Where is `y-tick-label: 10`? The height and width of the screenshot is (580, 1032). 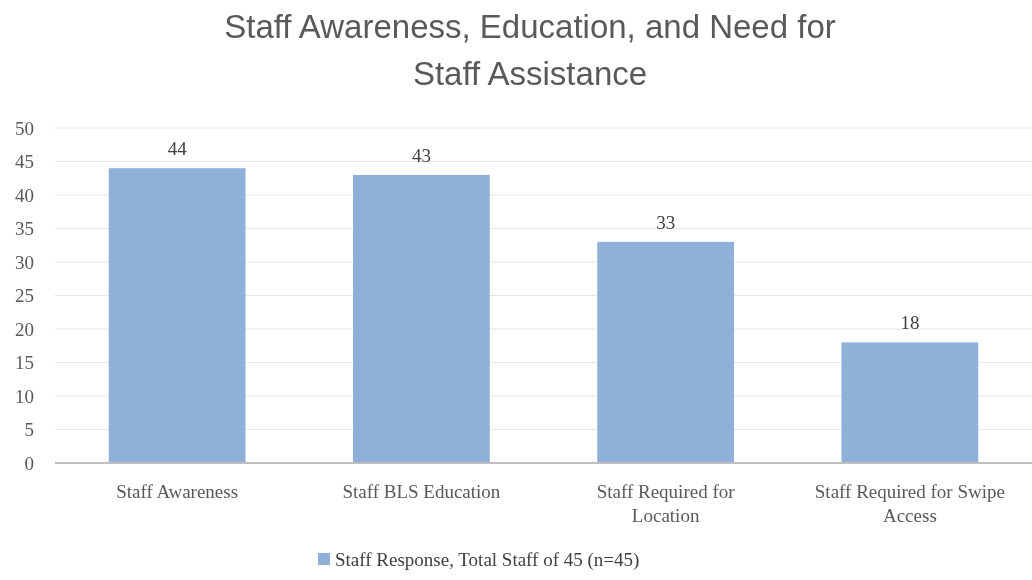
y-tick-label: 10 is located at coordinates (24, 396).